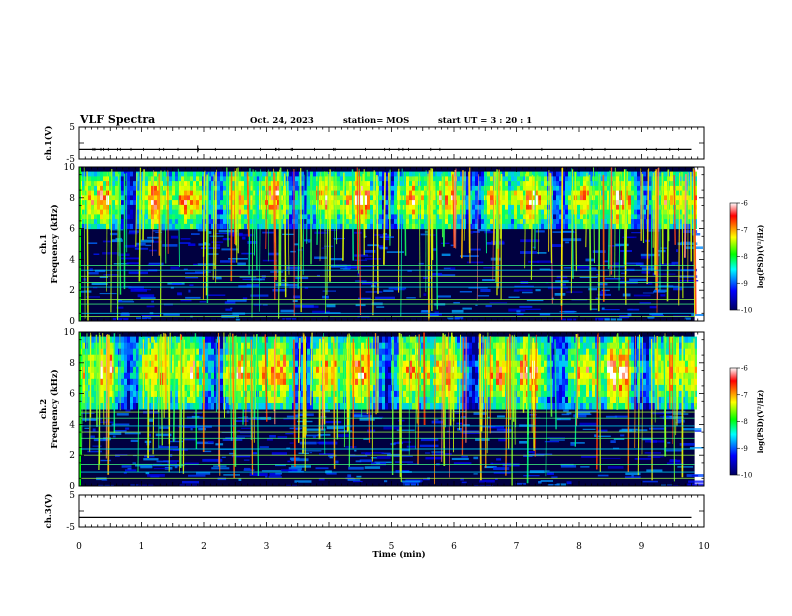 This screenshot has height=616, width=792. I want to click on ch1-freq-axis-label-line1: ch.1, so click(44, 244).